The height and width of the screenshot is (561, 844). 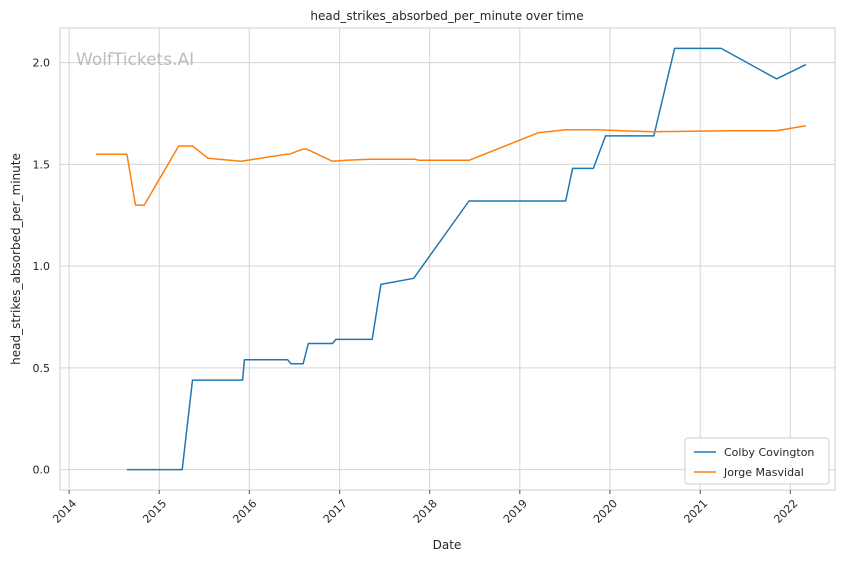 I want to click on y-axis-label: head_strikes_absorbed_per_minute, so click(x=16, y=259).